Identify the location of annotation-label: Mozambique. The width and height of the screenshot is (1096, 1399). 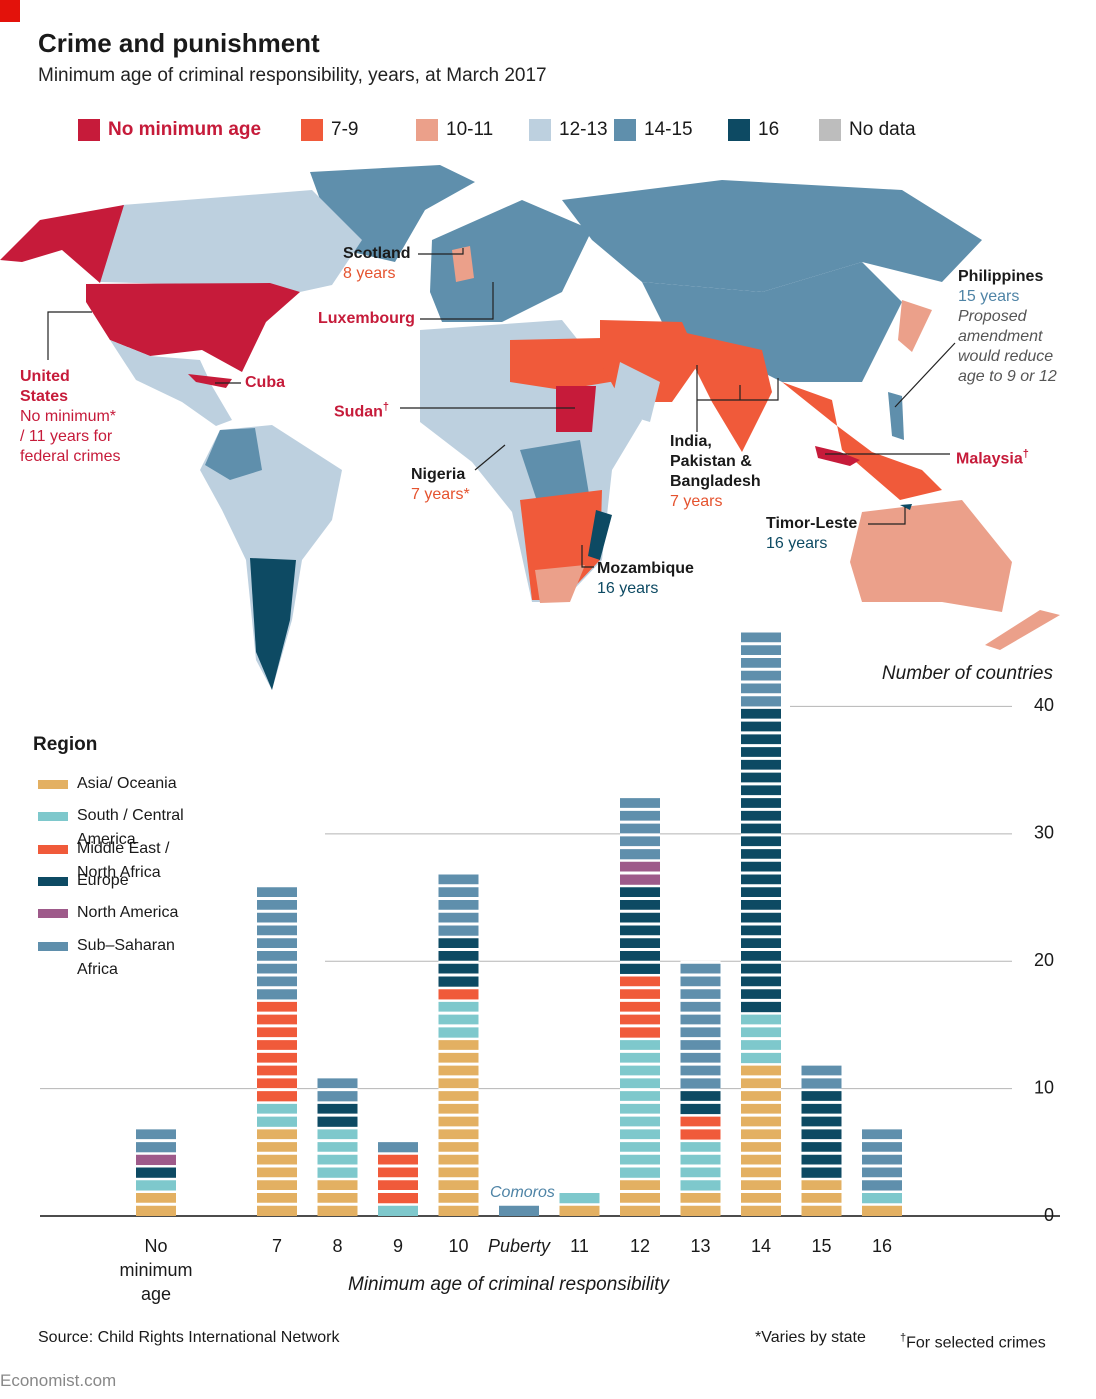
(645, 568).